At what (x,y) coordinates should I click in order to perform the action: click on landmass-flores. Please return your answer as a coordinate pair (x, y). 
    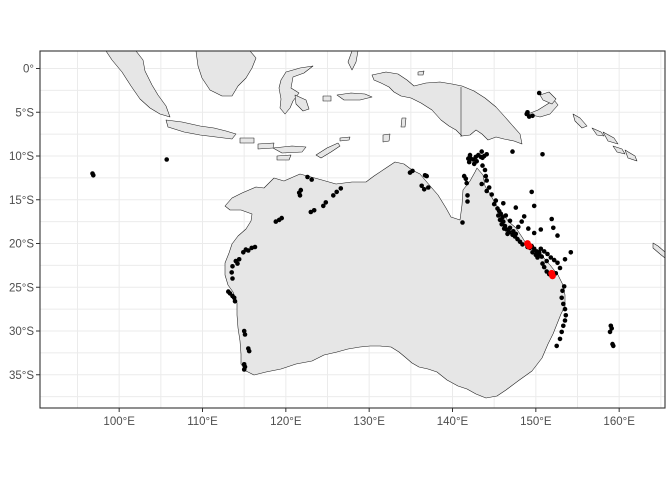
    Looking at the image, I should click on (289, 149).